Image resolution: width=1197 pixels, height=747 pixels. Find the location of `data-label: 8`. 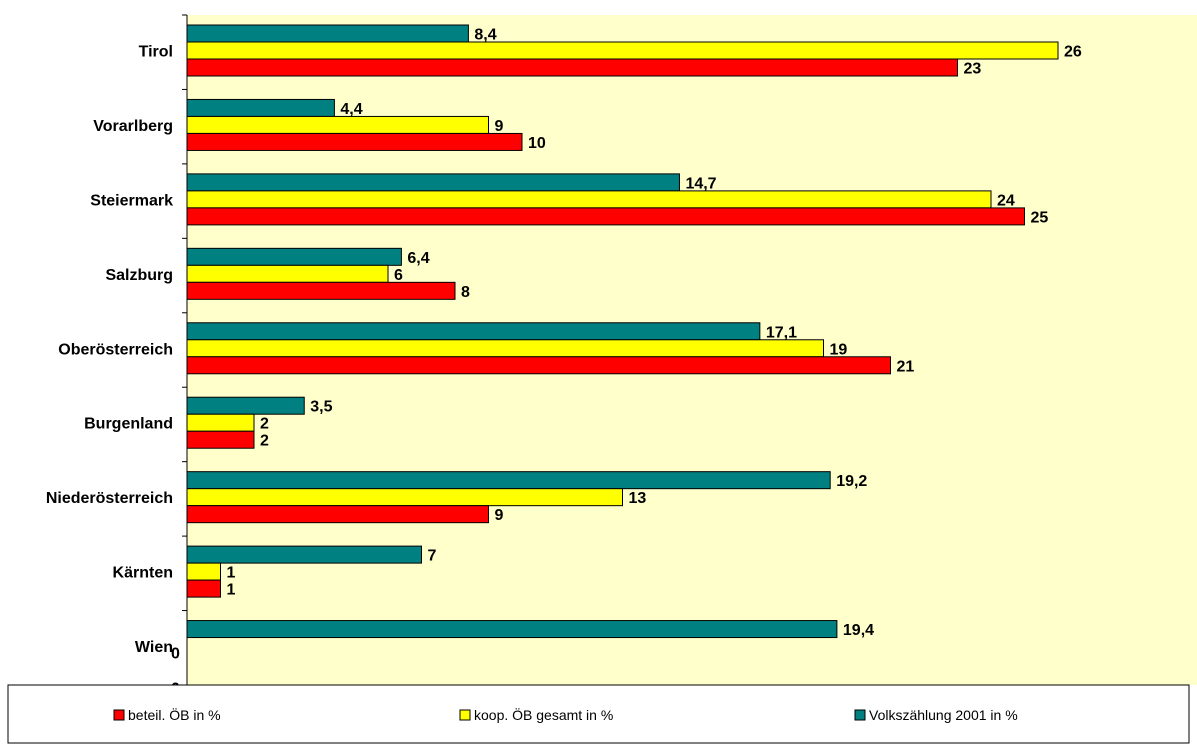

data-label: 8 is located at coordinates (465, 292).